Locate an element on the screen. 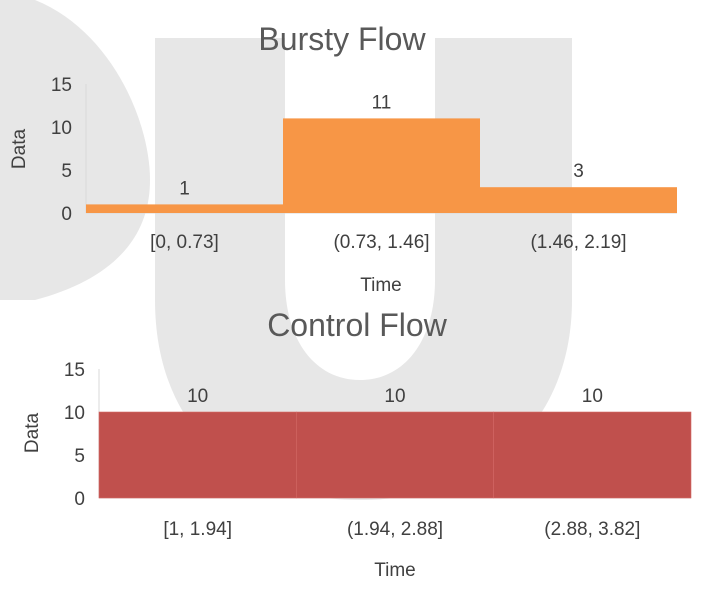  data-labels: 10 10 10 is located at coordinates (395, 396).